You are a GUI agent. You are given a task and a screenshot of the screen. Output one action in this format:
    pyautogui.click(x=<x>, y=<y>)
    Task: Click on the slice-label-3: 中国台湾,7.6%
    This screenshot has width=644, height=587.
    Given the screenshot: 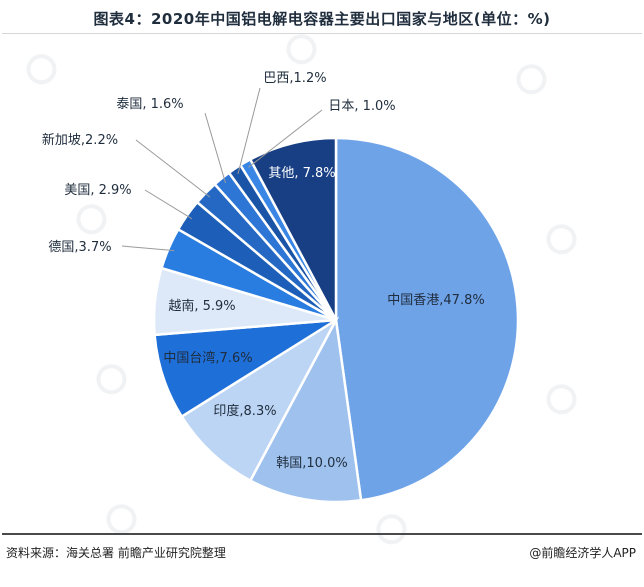 What is the action you would take?
    pyautogui.click(x=207, y=358)
    